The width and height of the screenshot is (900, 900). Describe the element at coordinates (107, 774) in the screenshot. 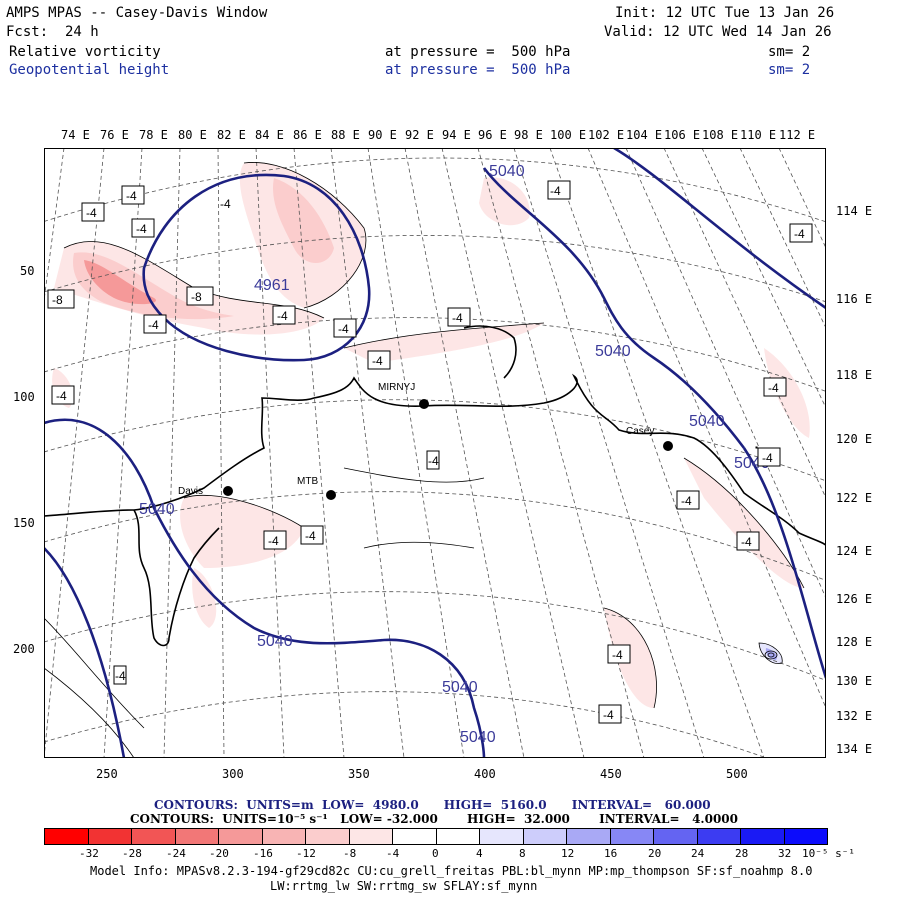

I see `x-axis-label: 250` at that location.